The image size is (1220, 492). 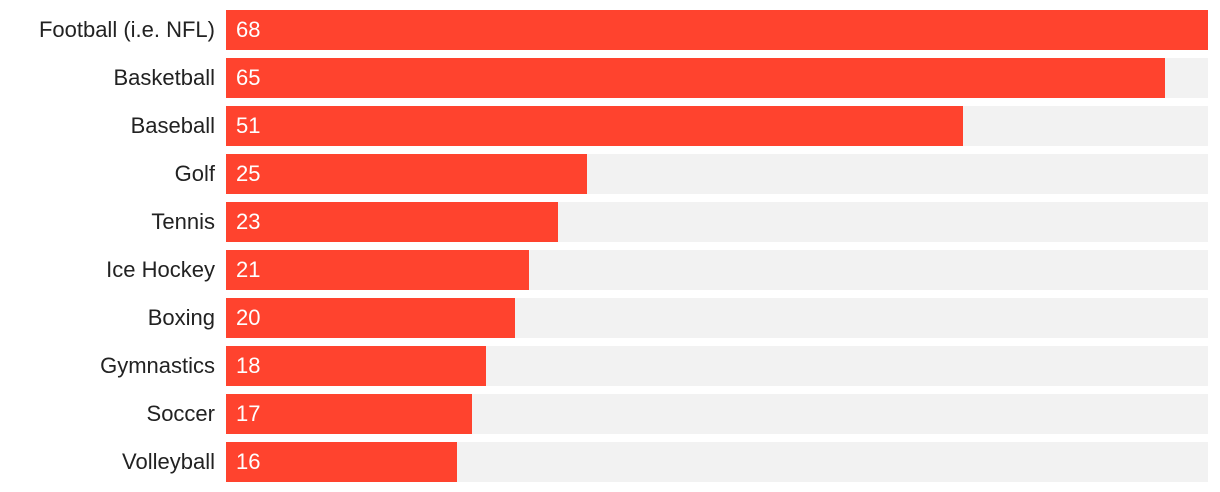 I want to click on bar: 20, so click(x=370, y=318).